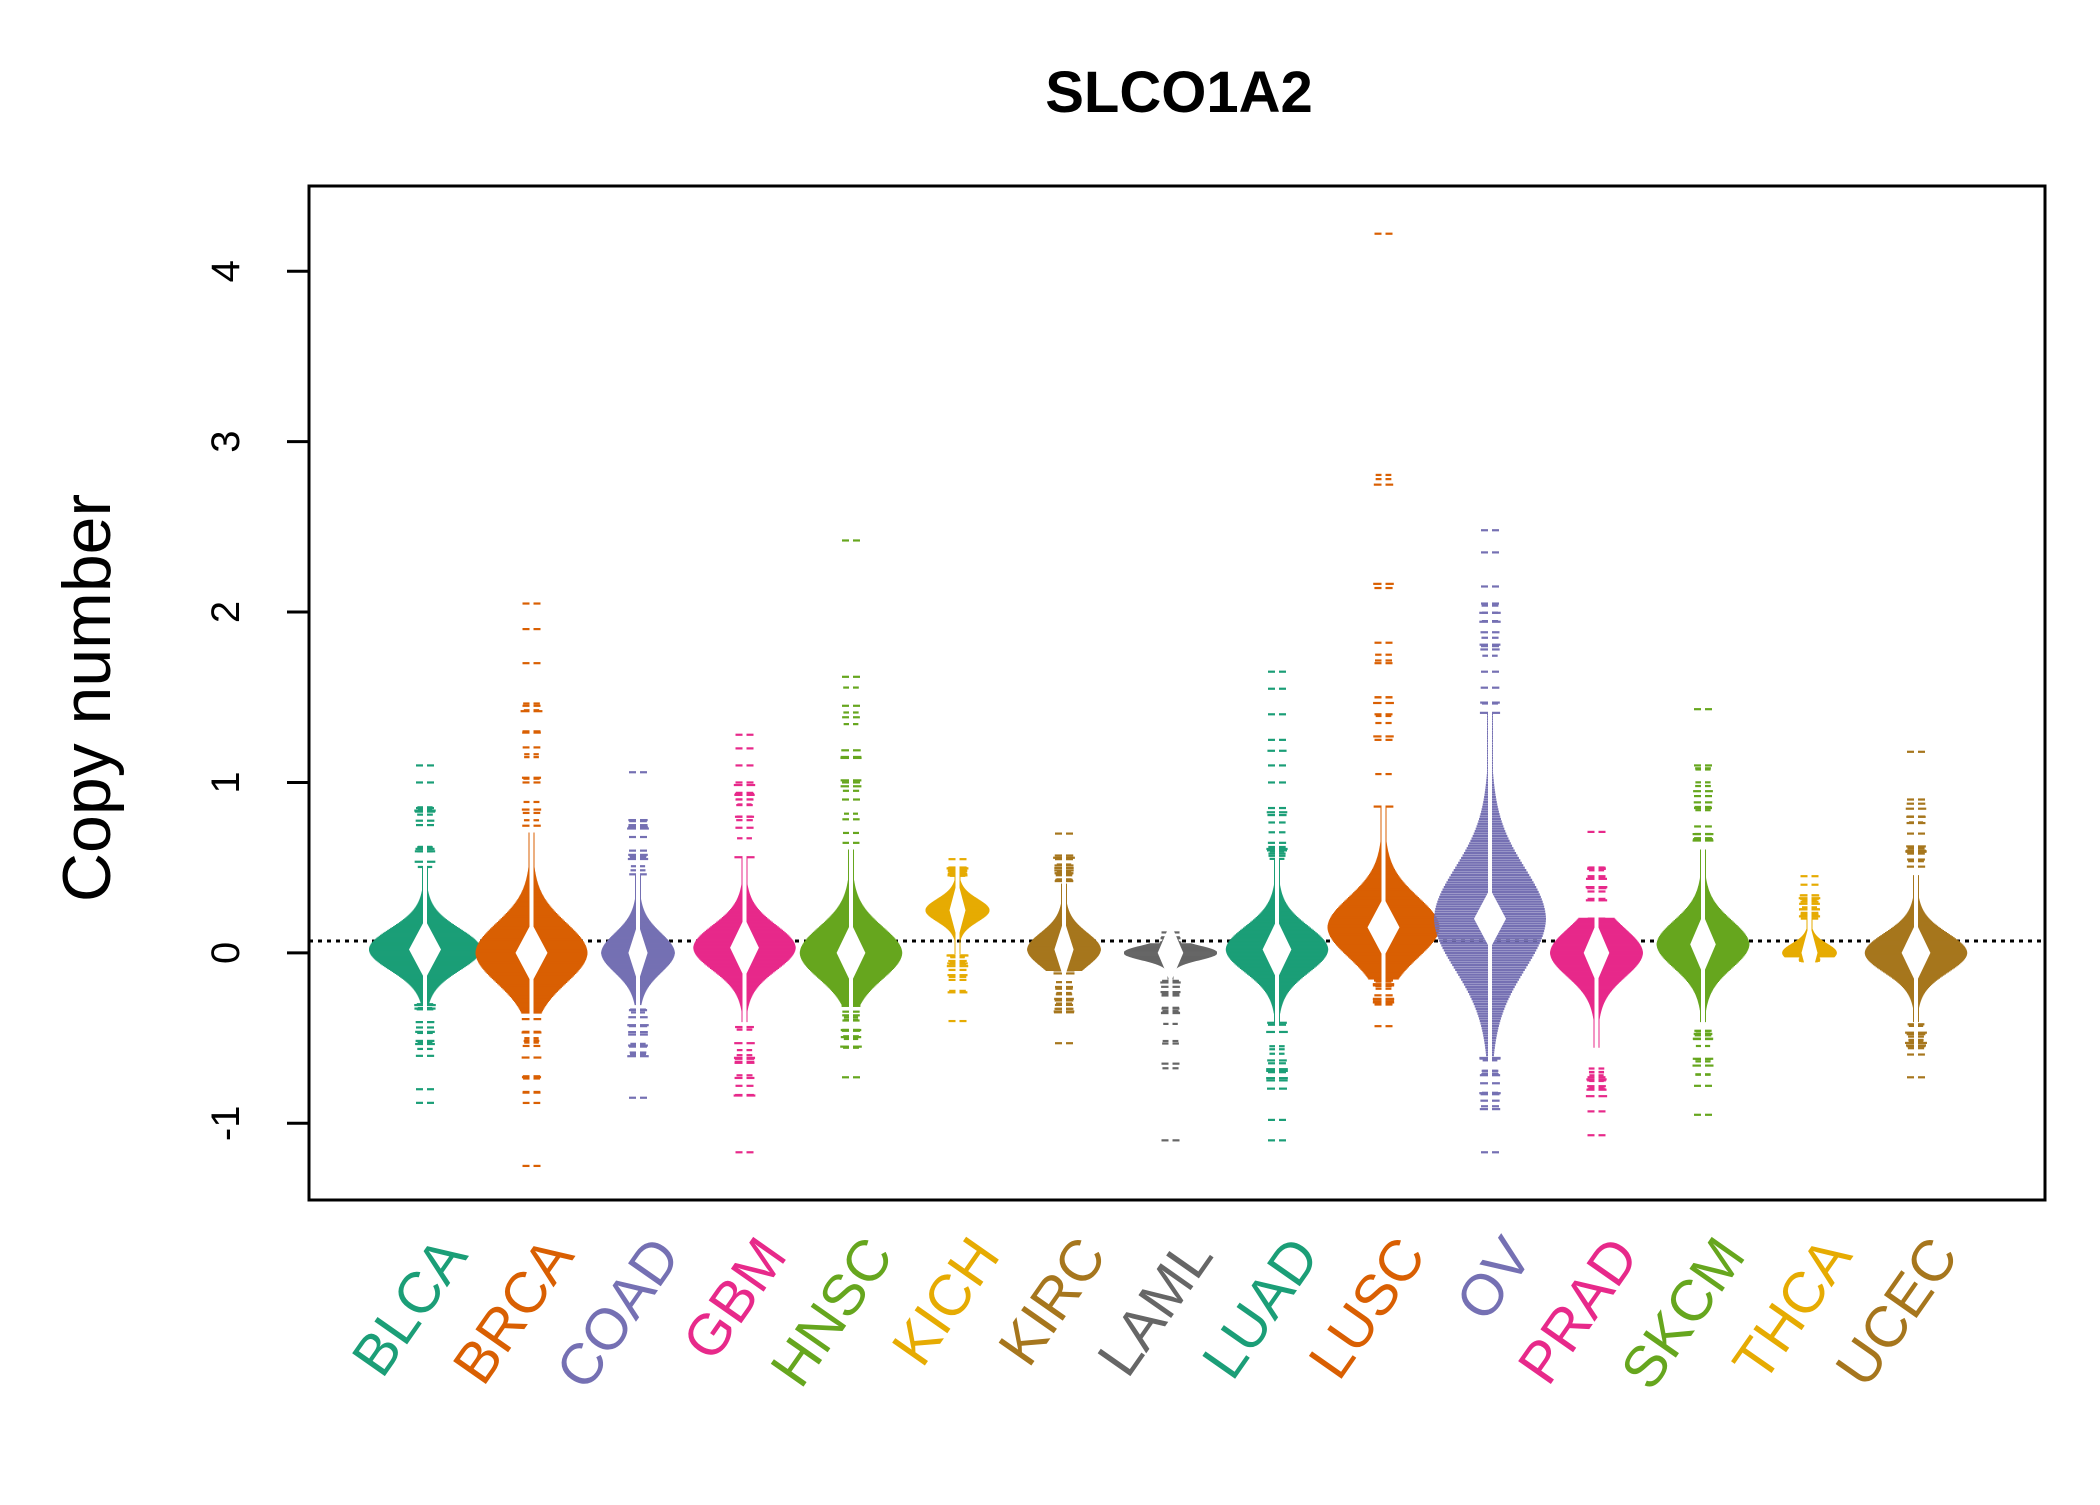 This screenshot has height=1505, width=2100. What do you see at coordinates (87, 698) in the screenshot?
I see `y-axis-label: Copy number` at bounding box center [87, 698].